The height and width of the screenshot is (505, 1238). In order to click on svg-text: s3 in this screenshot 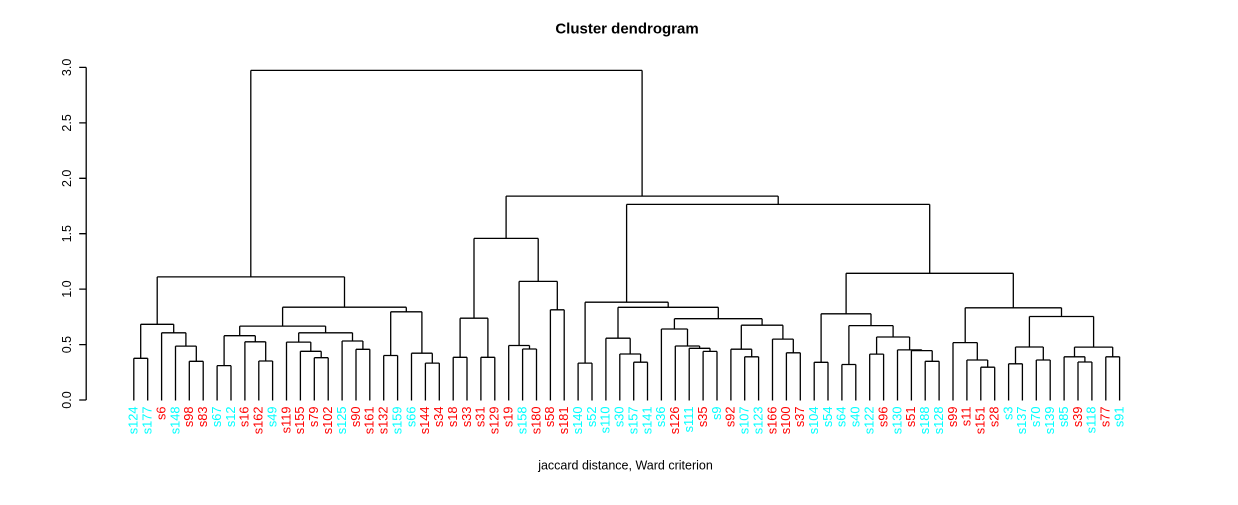, I will do `click(1007, 414)`.